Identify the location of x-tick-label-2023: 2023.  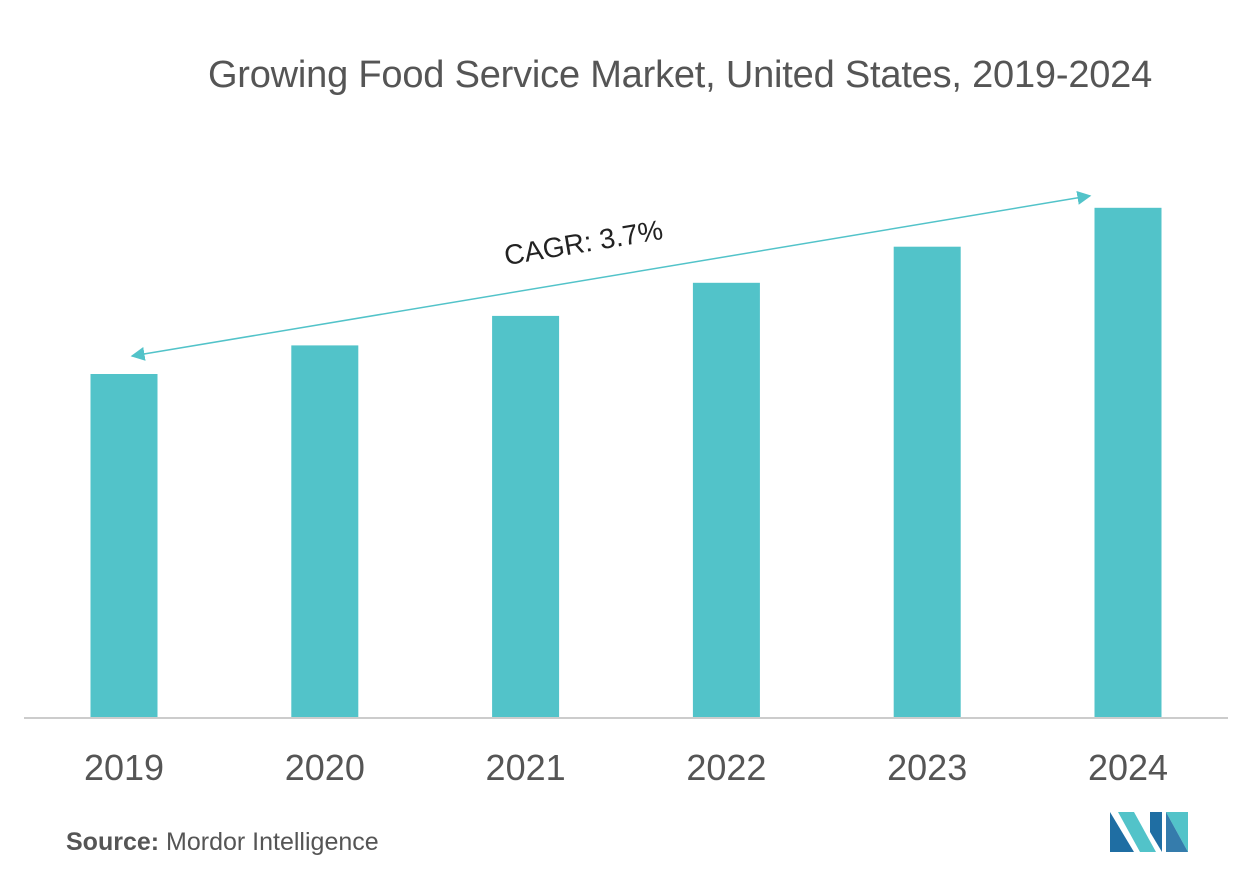
(927, 767).